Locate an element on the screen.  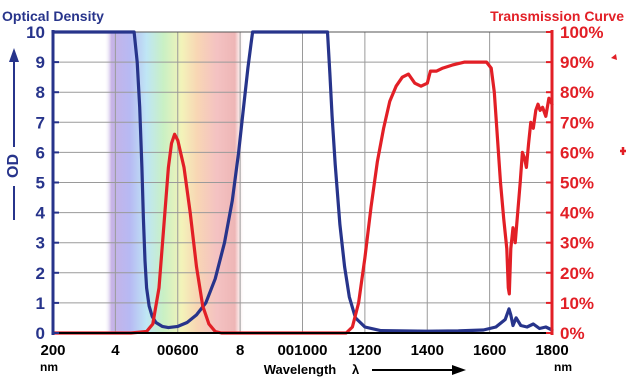
y-tick-label-right: 10% is located at coordinates (577, 303).